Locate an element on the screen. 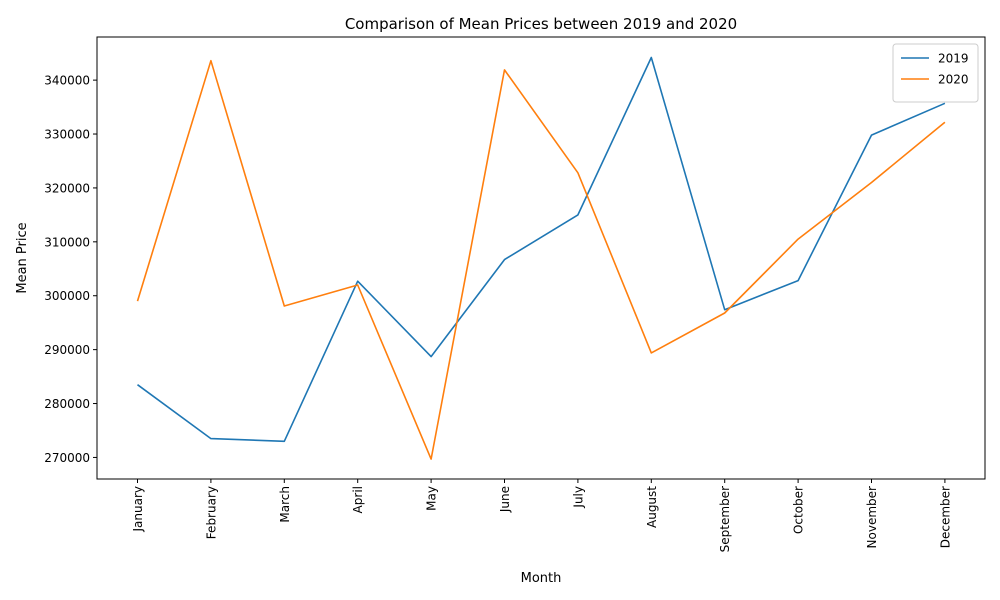 The width and height of the screenshot is (1000, 600). y-tick-label: 290000 is located at coordinates (67, 350).